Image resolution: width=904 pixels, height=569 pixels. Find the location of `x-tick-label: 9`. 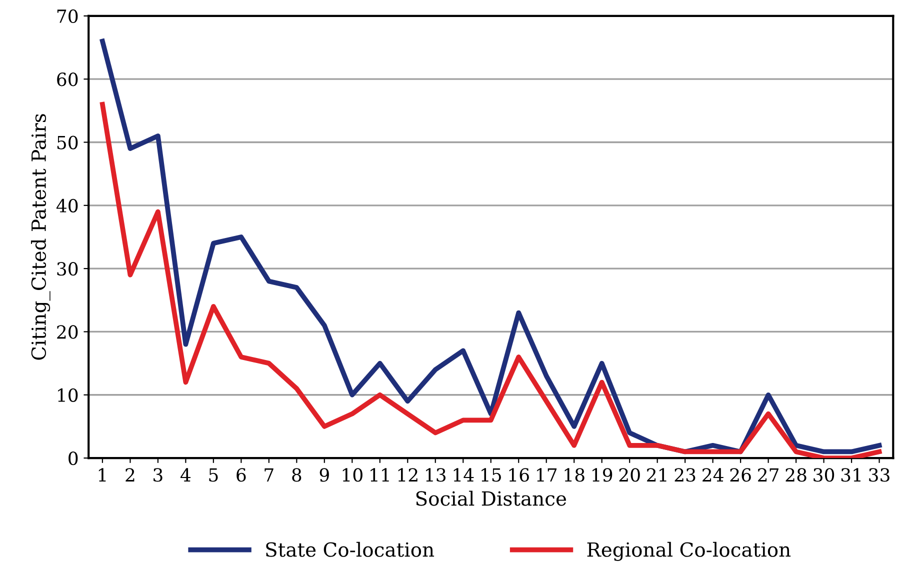

x-tick-label: 9 is located at coordinates (324, 475).